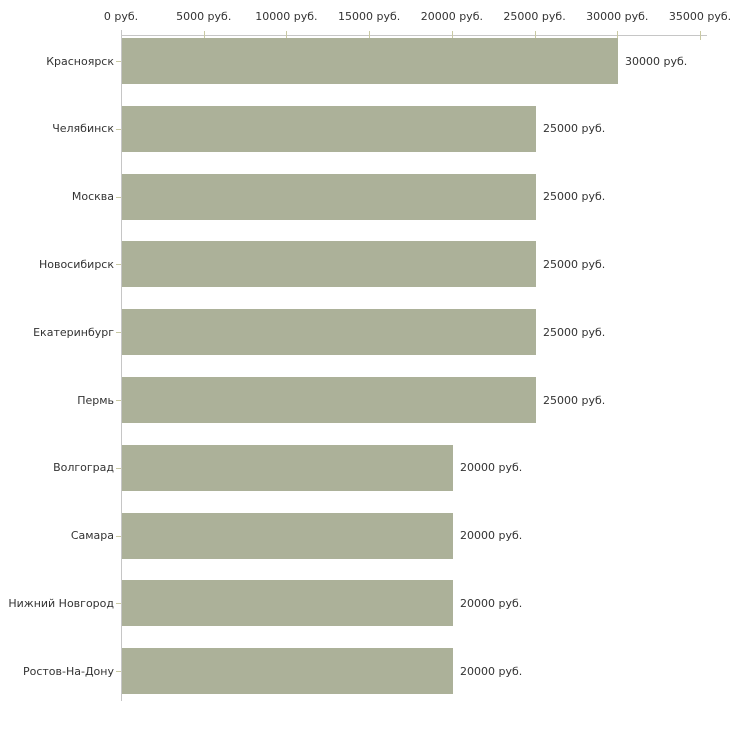 Image resolution: width=730 pixels, height=730 pixels. Describe the element at coordinates (83, 468) in the screenshot. I see `category-label: Волгоград` at that location.